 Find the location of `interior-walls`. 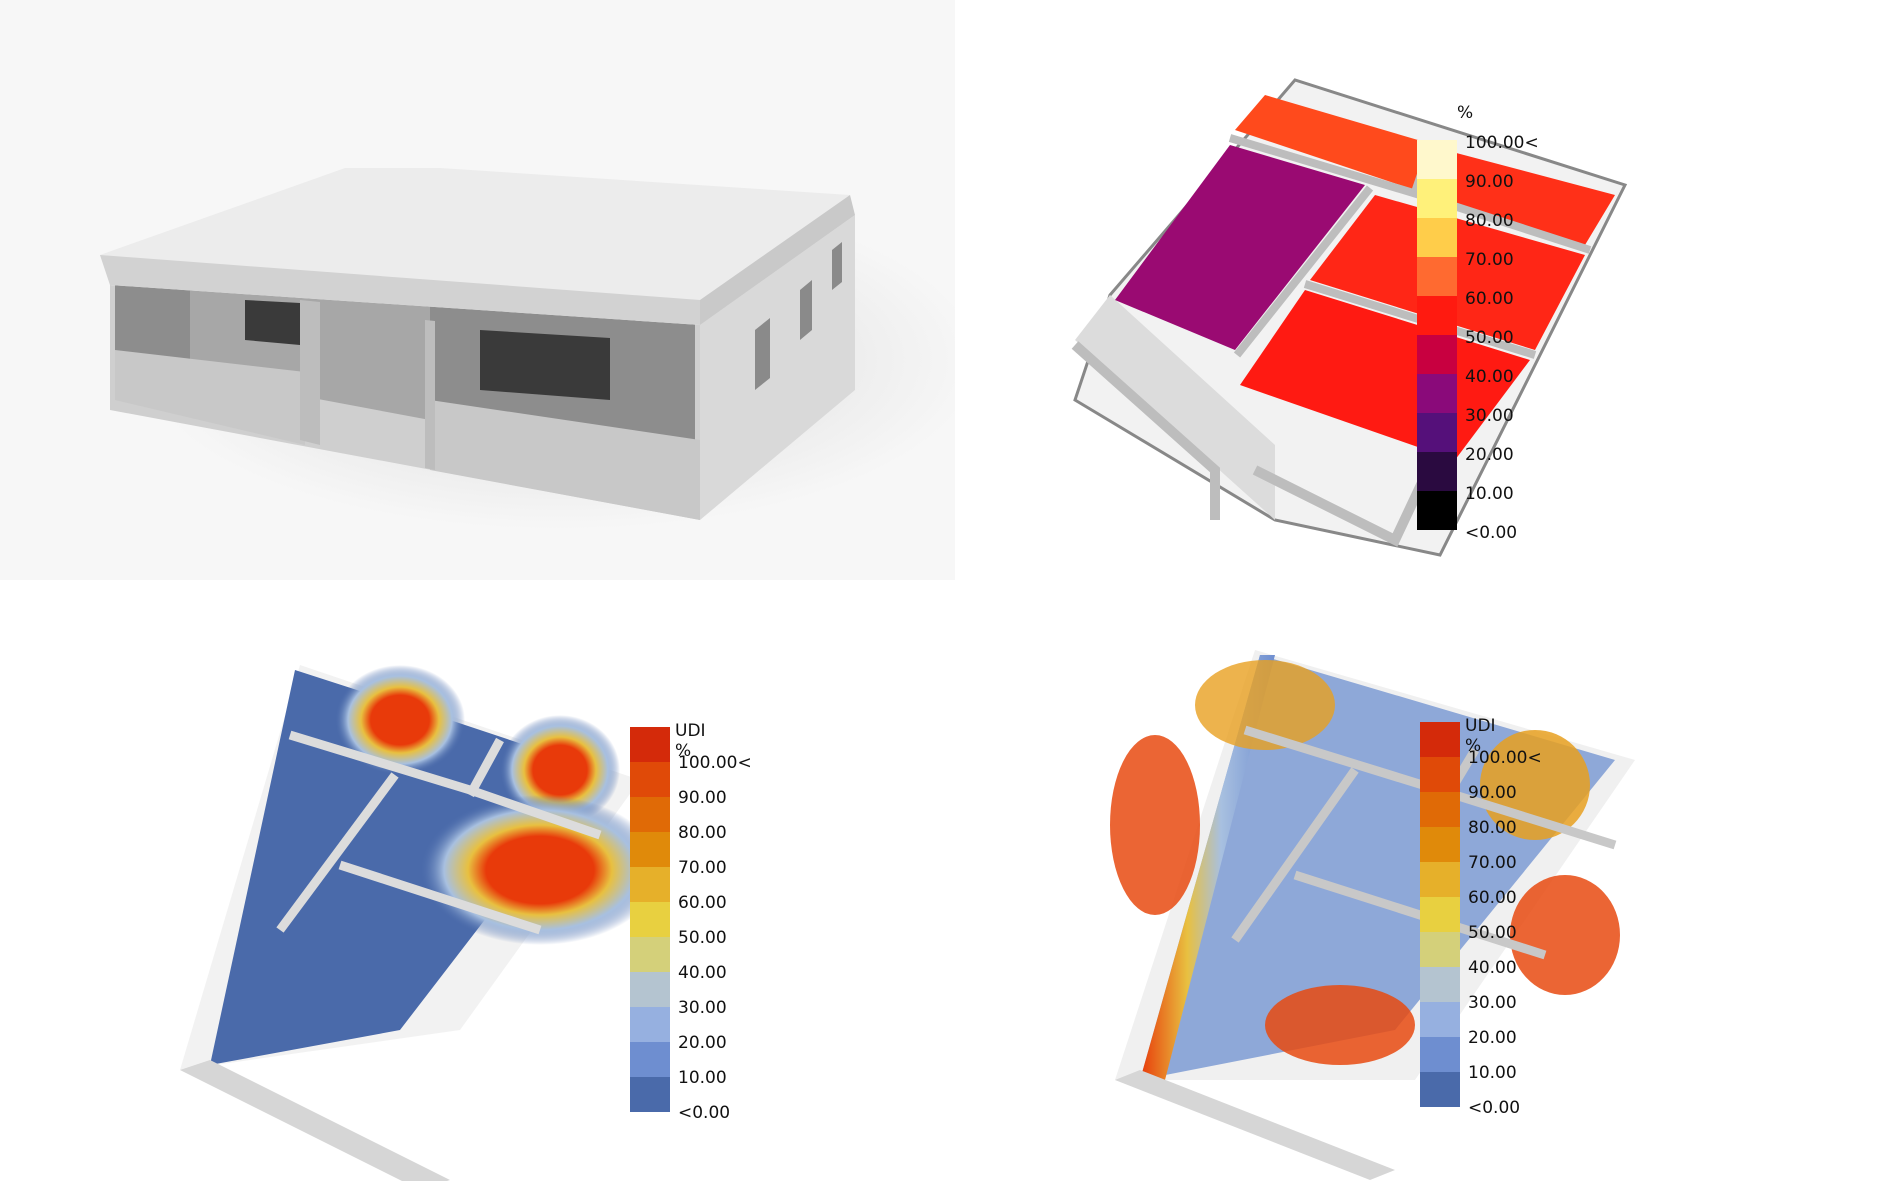

interior-walls is located at coordinates (439, 832).